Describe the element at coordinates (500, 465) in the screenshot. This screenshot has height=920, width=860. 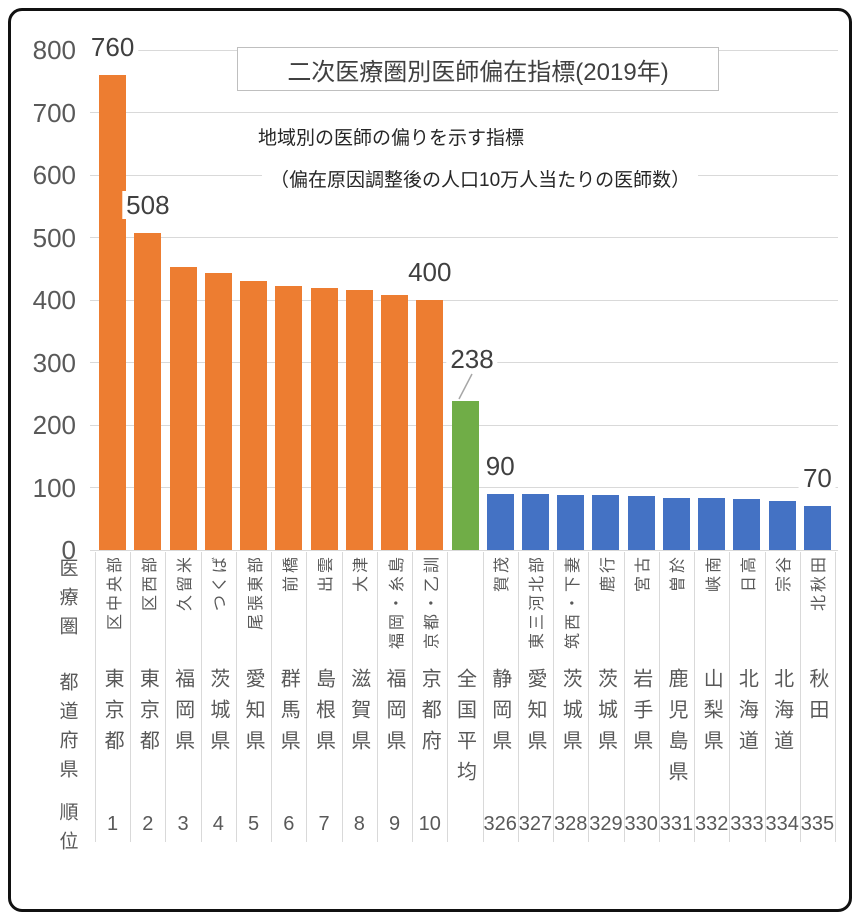
I see `bar-value-label: 90` at that location.